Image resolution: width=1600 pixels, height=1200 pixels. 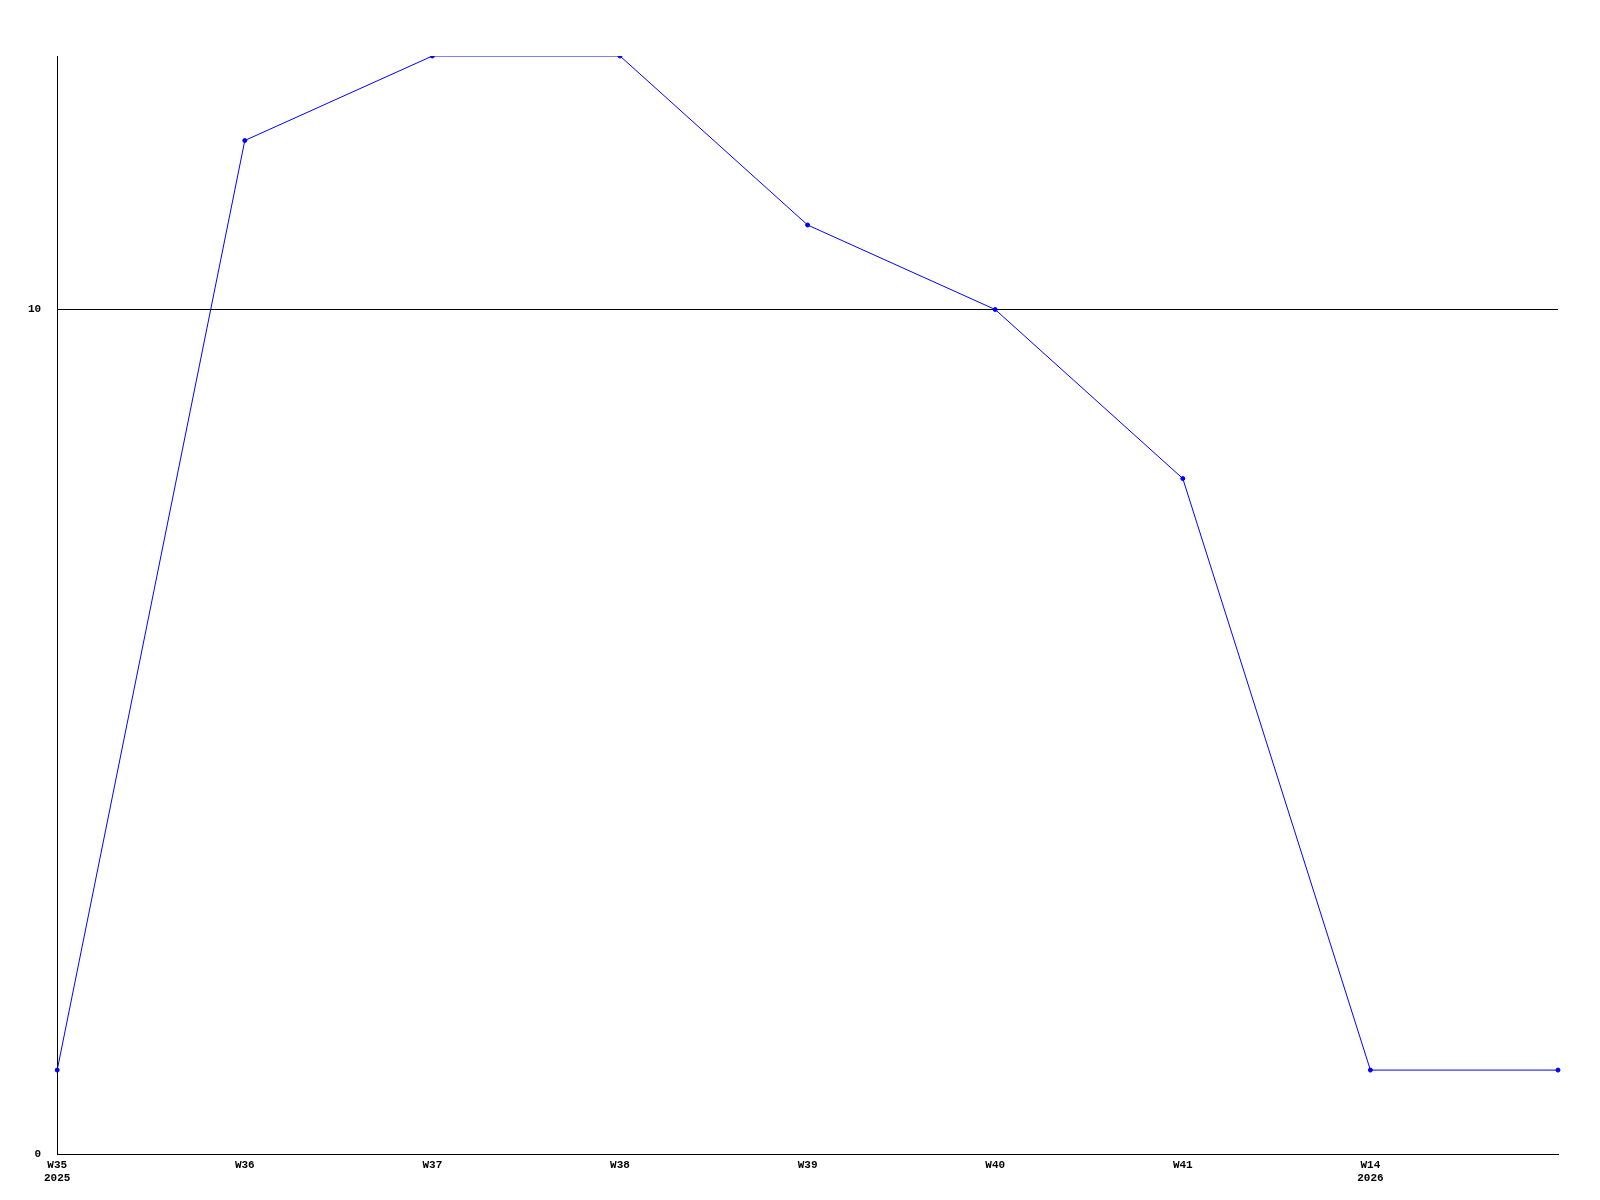 What do you see at coordinates (244, 1164) in the screenshot?
I see `x-tick-label: W36` at bounding box center [244, 1164].